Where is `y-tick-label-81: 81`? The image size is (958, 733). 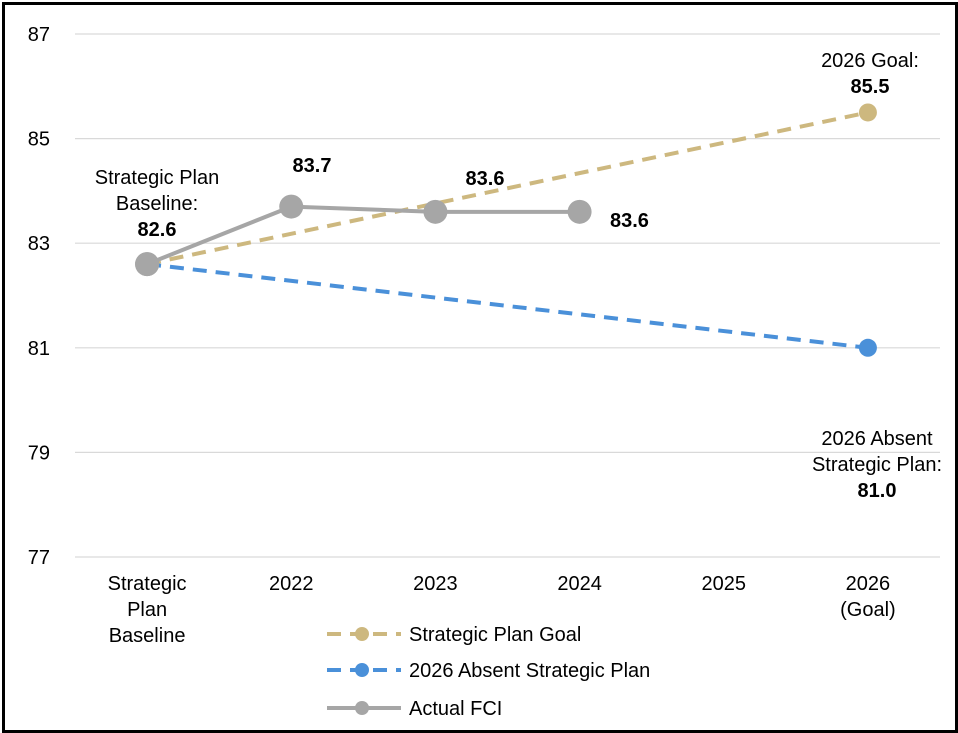
y-tick-label-81: 81 is located at coordinates (39, 349).